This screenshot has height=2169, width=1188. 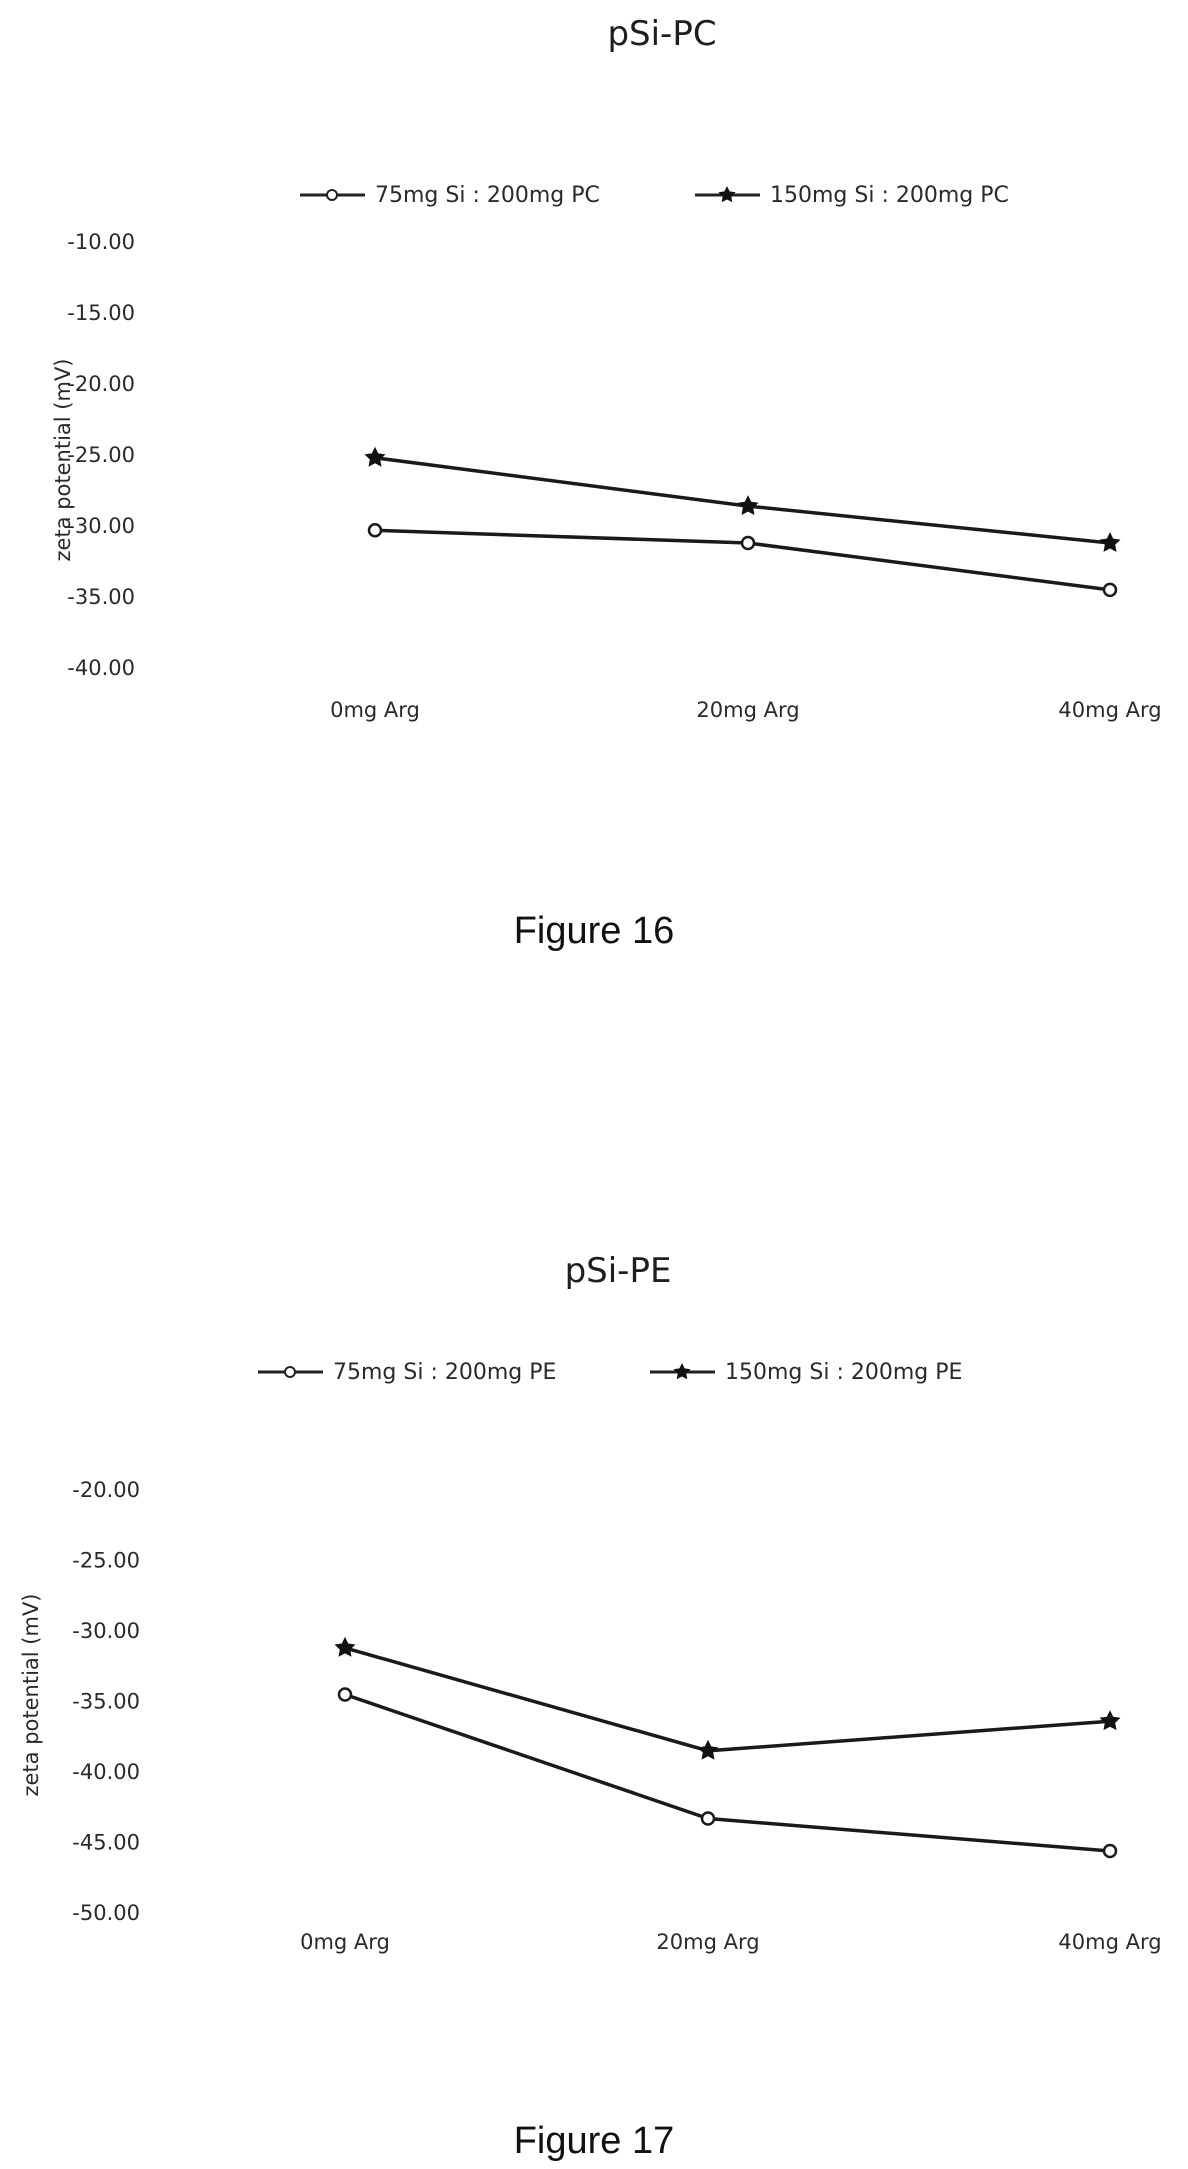 I want to click on legend: 75mg Si : 200mg PE 150mg Si : 200mg PE, so click(x=610, y=1372).